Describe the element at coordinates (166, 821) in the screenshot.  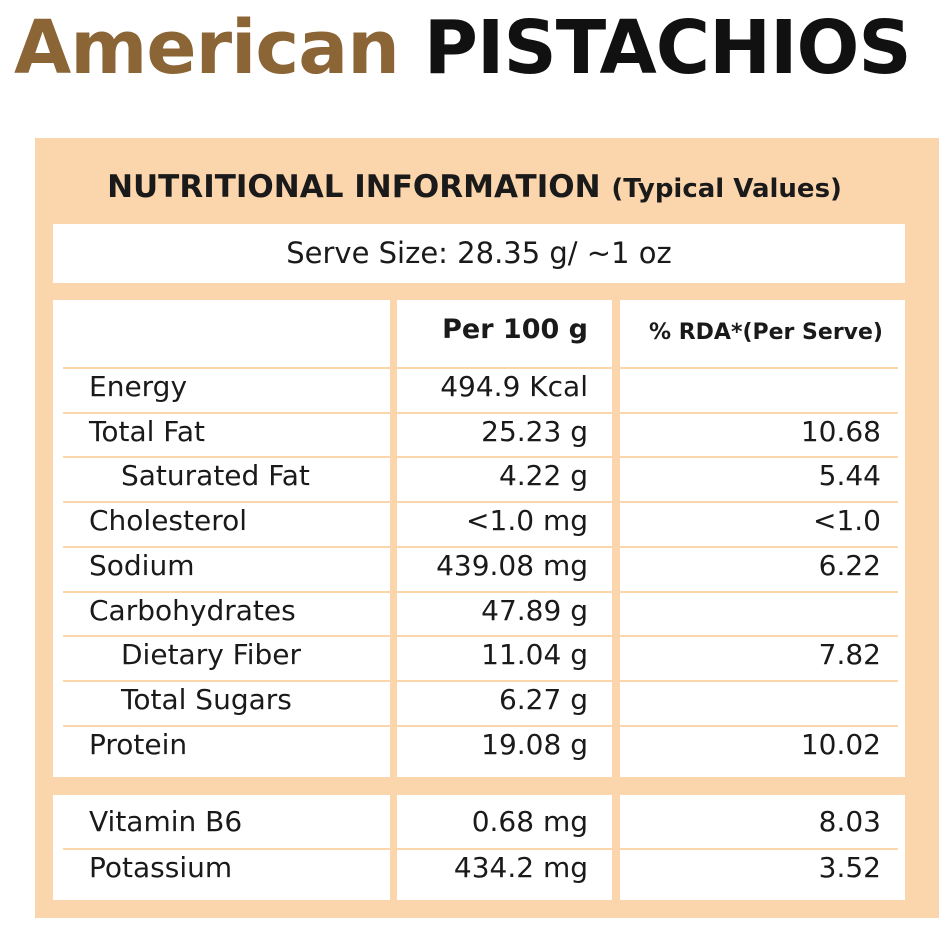
I see `micronutrient-name: Vitamin B6` at that location.